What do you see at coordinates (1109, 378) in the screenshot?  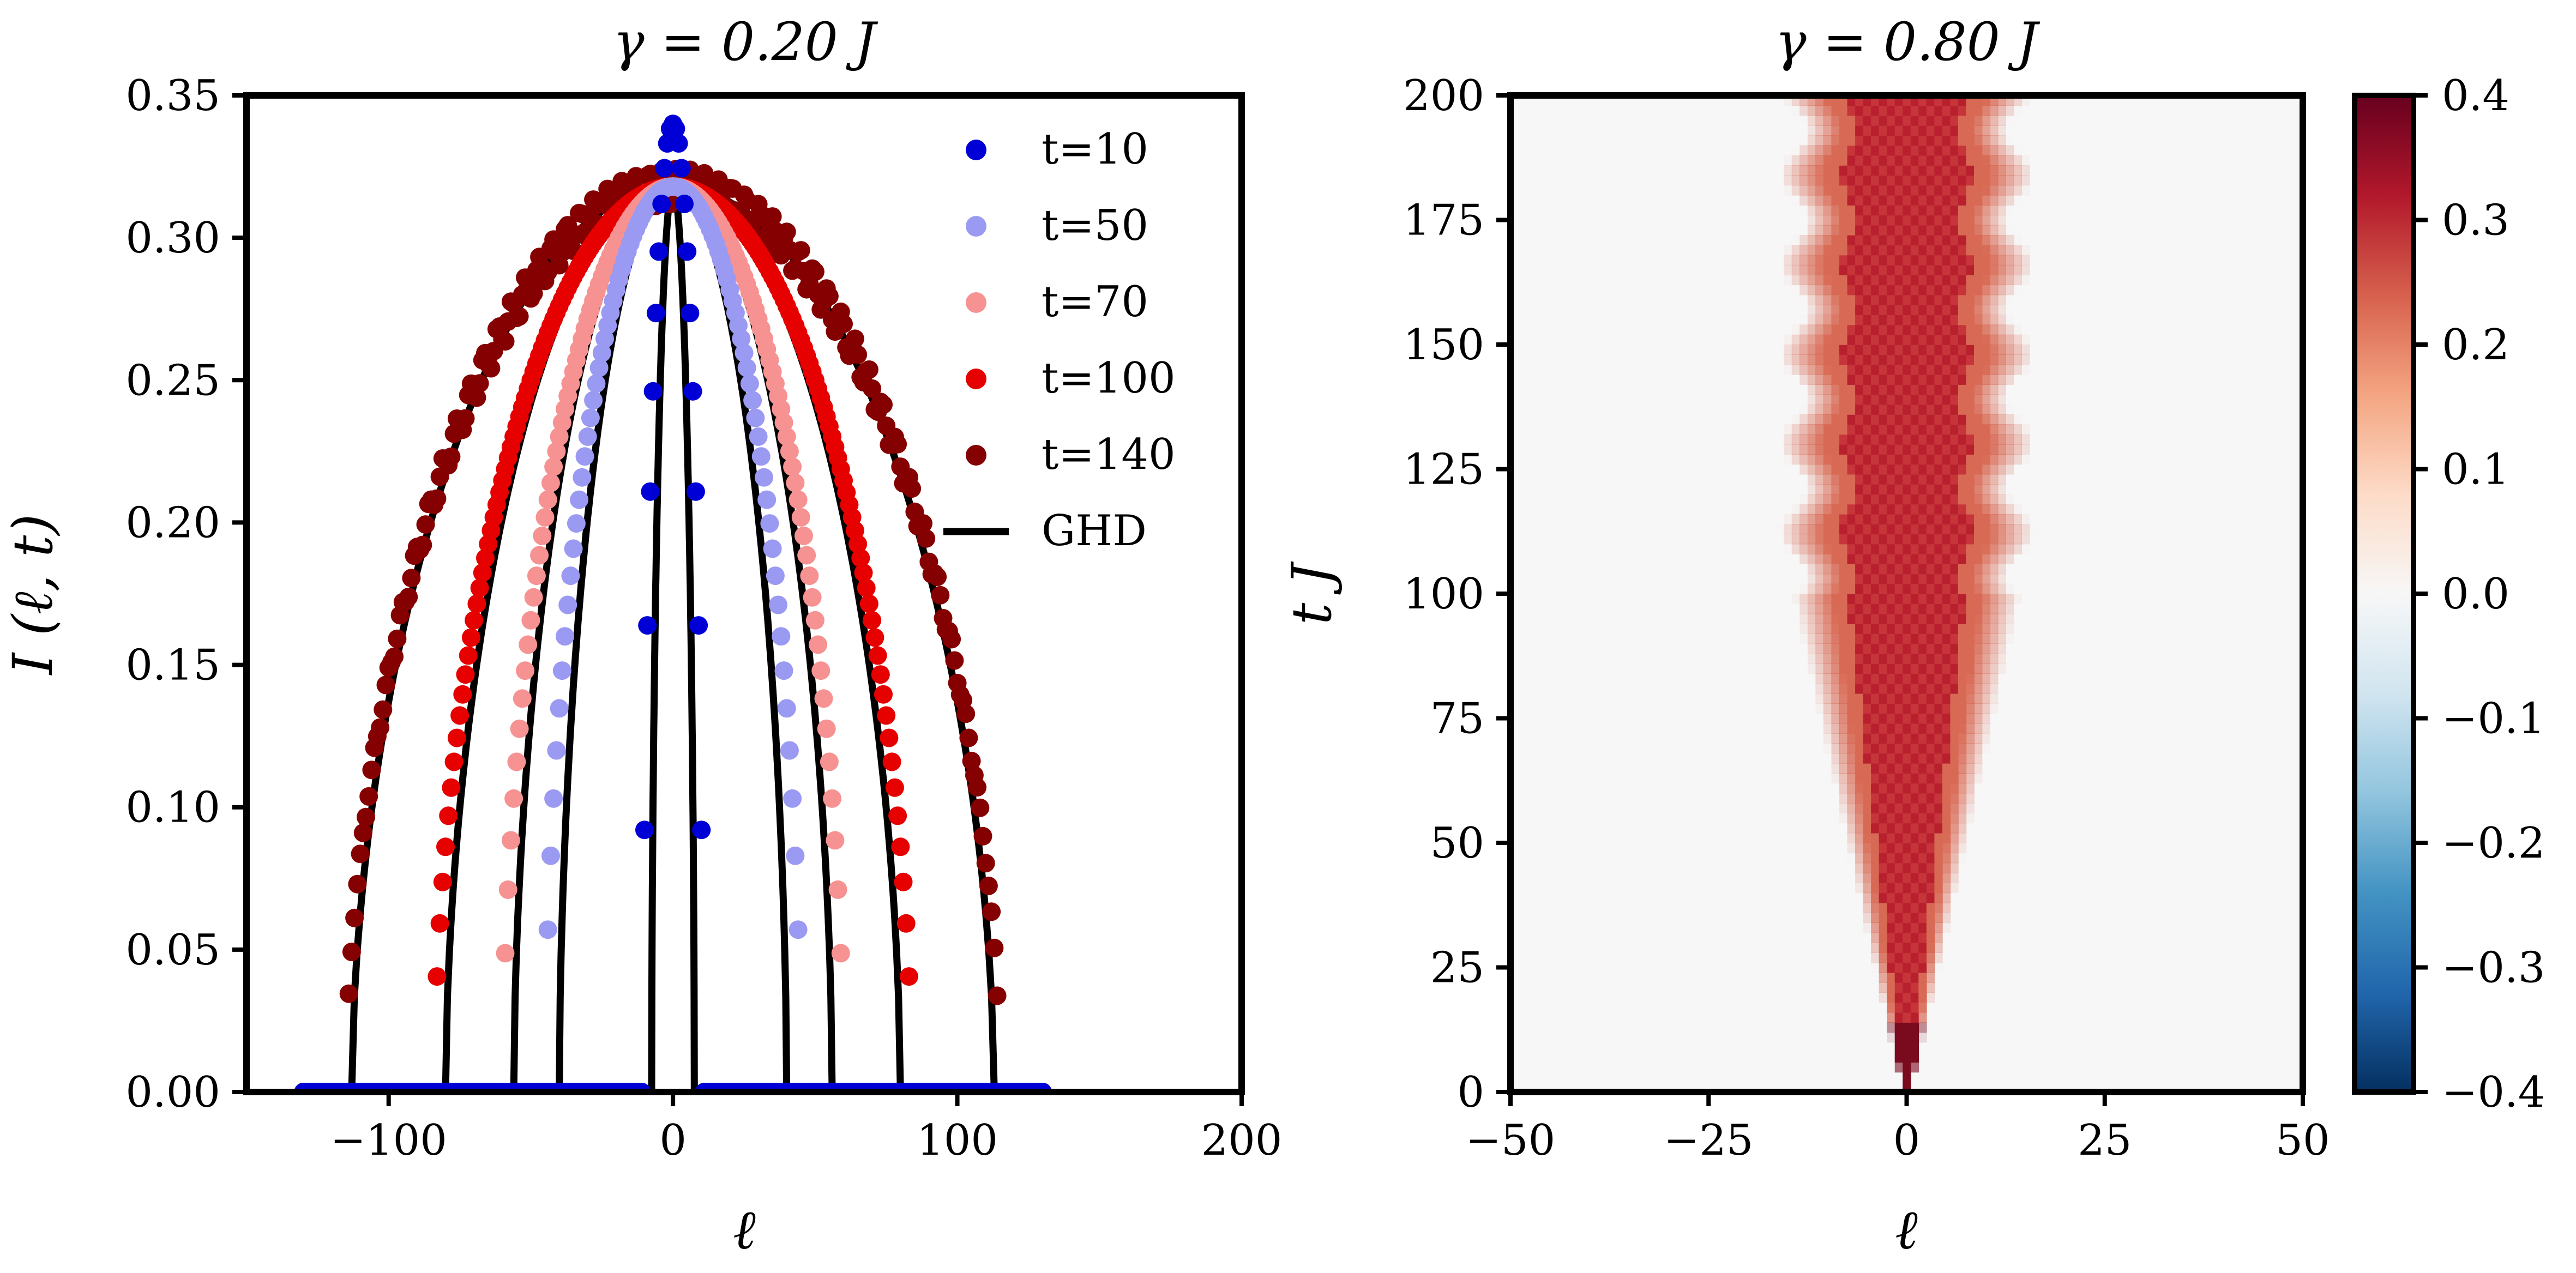 I see `legend-label: t=100` at bounding box center [1109, 378].